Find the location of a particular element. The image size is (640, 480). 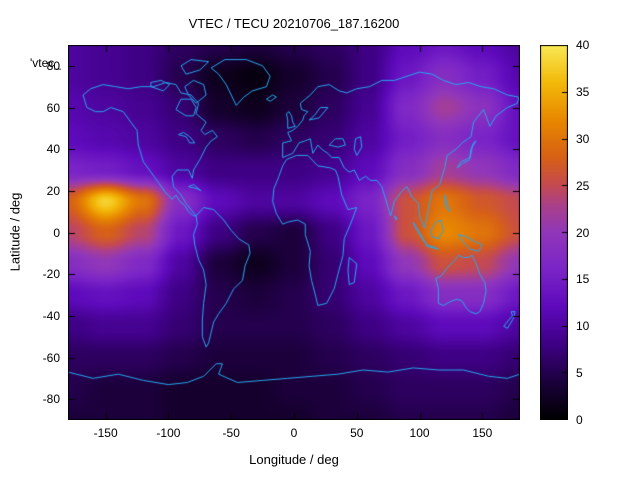

x-tick-label: 0 is located at coordinates (294, 433).